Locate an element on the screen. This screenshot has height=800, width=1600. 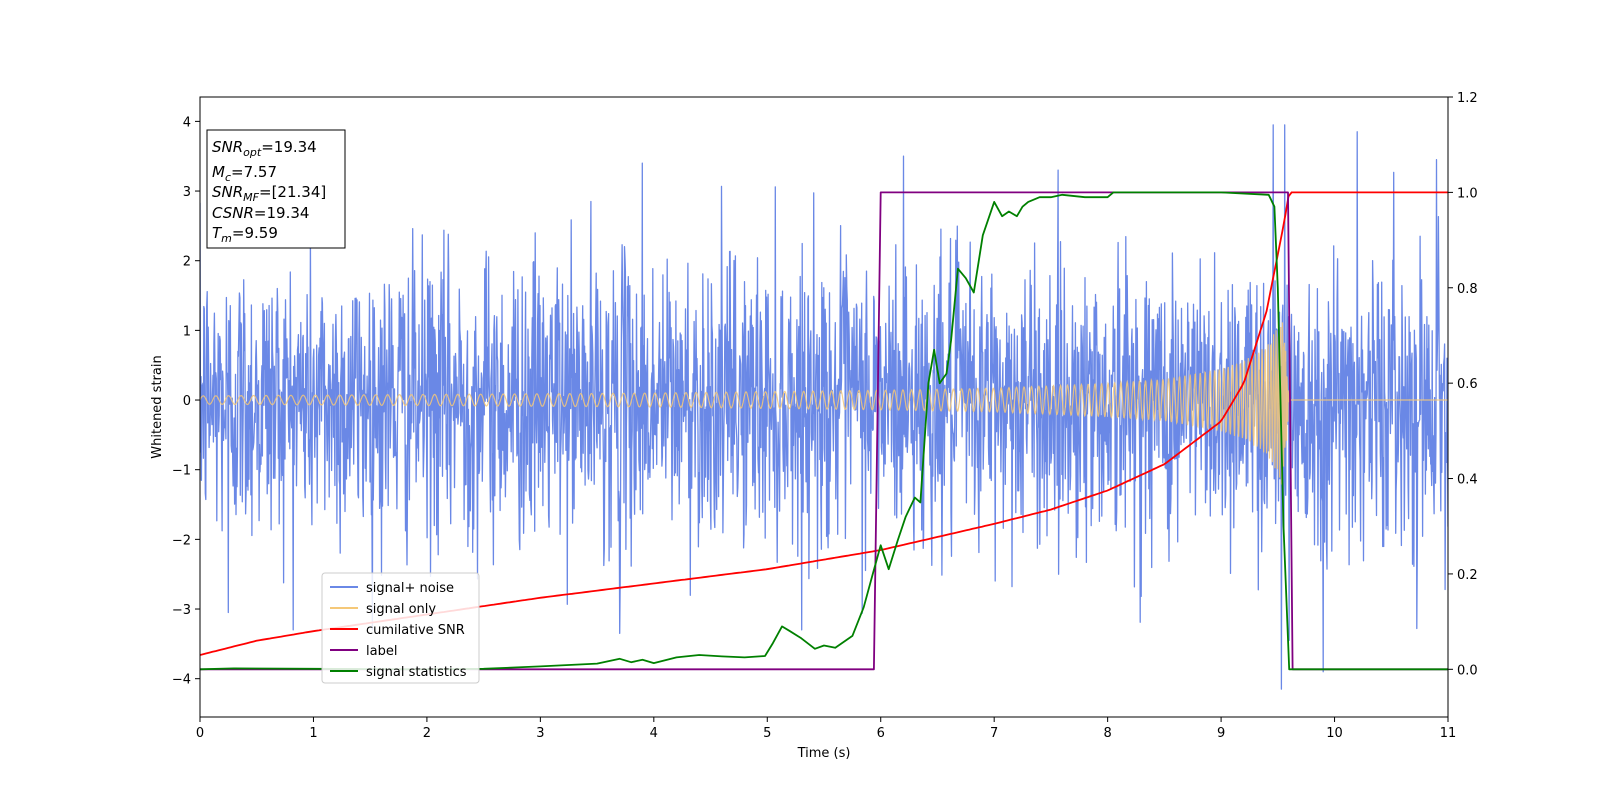
y-right-tick-label: 0.4 is located at coordinates (1467, 480).